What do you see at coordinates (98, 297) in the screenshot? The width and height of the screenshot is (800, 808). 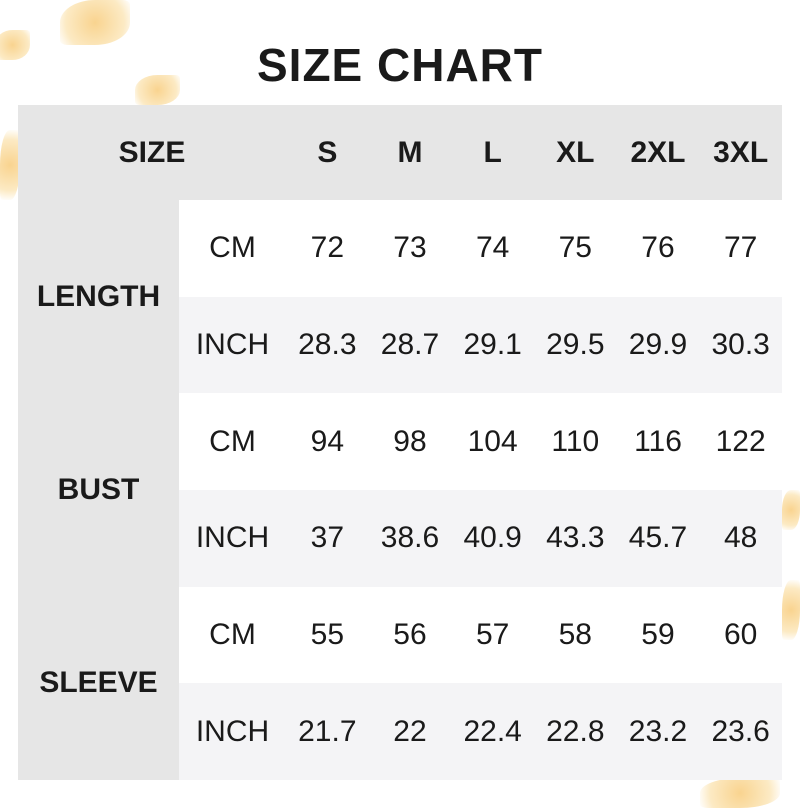 I see `measurement-label-length: LENGTH` at bounding box center [98, 297].